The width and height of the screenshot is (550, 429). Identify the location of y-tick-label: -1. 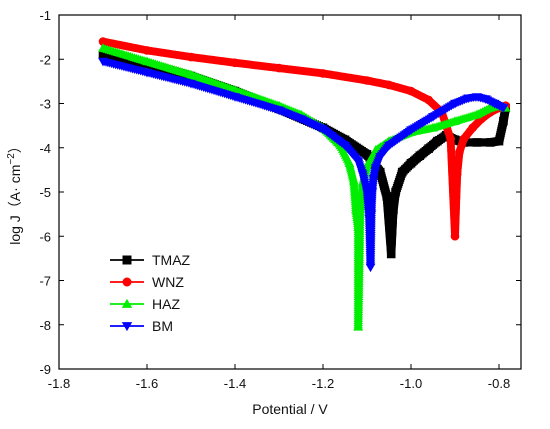
(45, 15).